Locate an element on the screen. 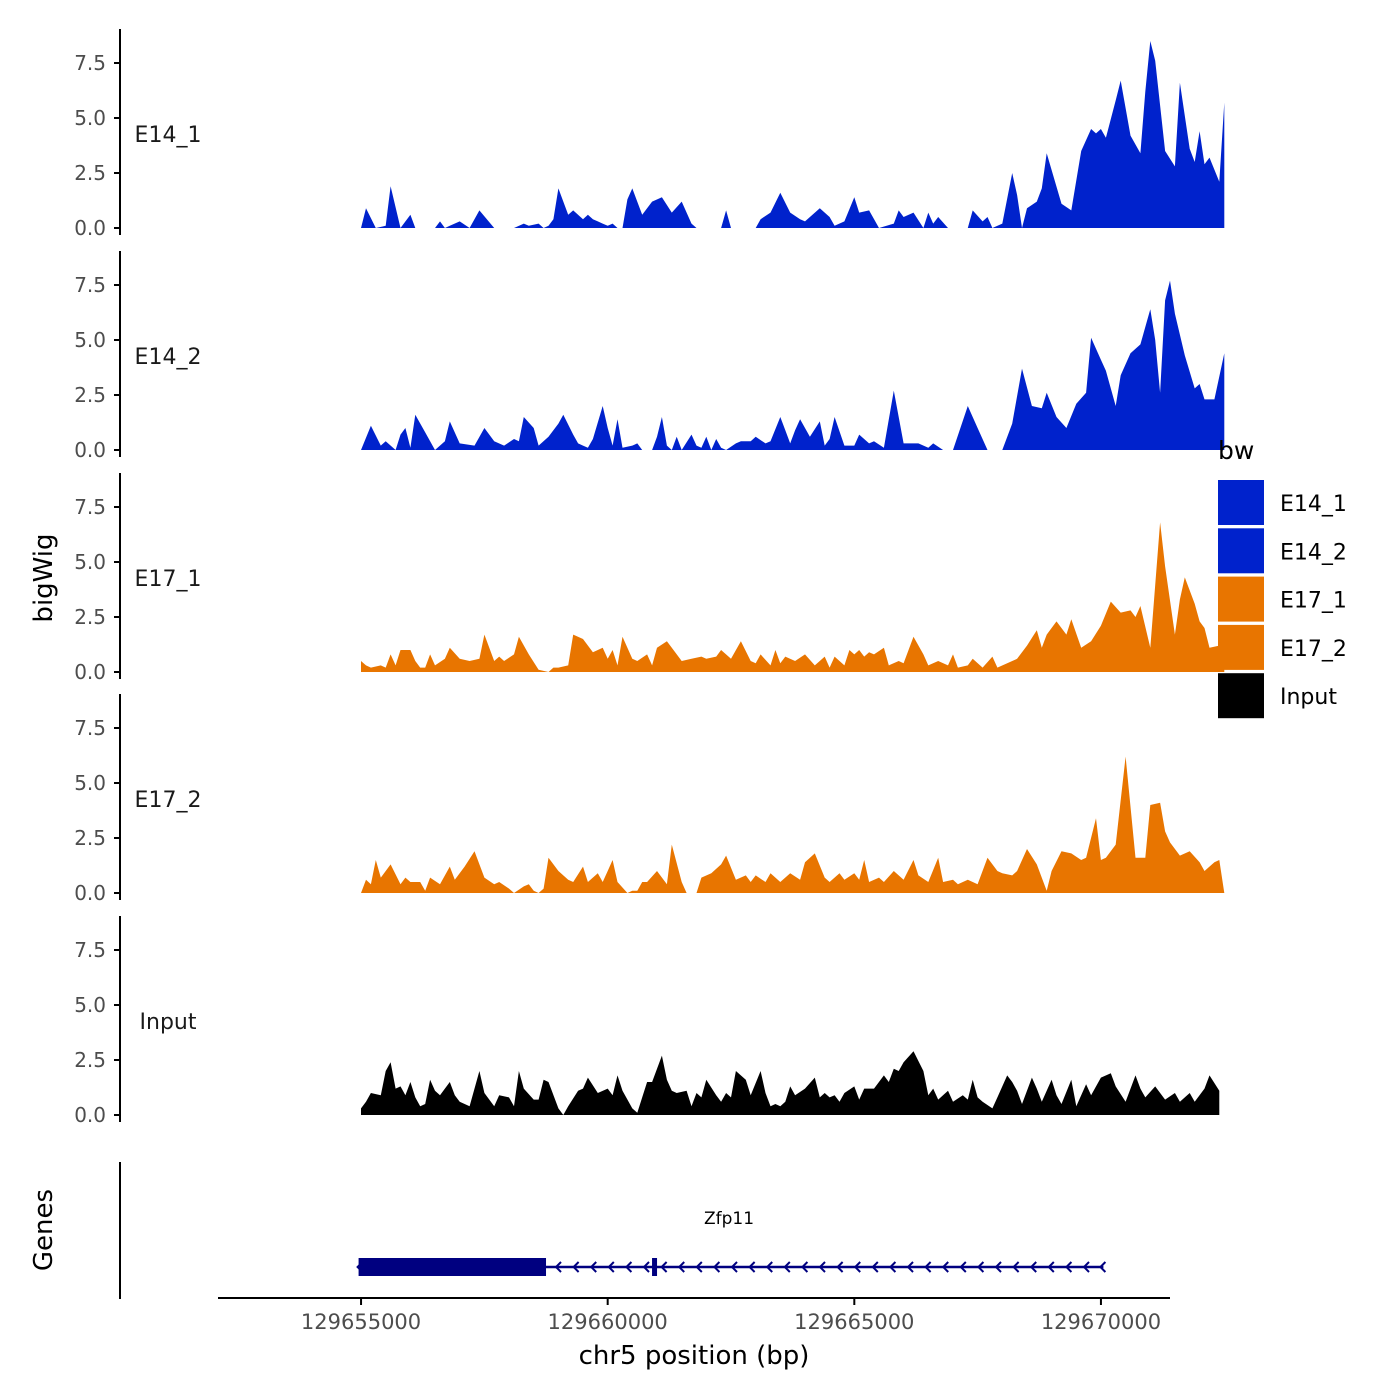 This screenshot has height=1400, width=1400. x-tick-label: 129665000 is located at coordinates (854, 1322).